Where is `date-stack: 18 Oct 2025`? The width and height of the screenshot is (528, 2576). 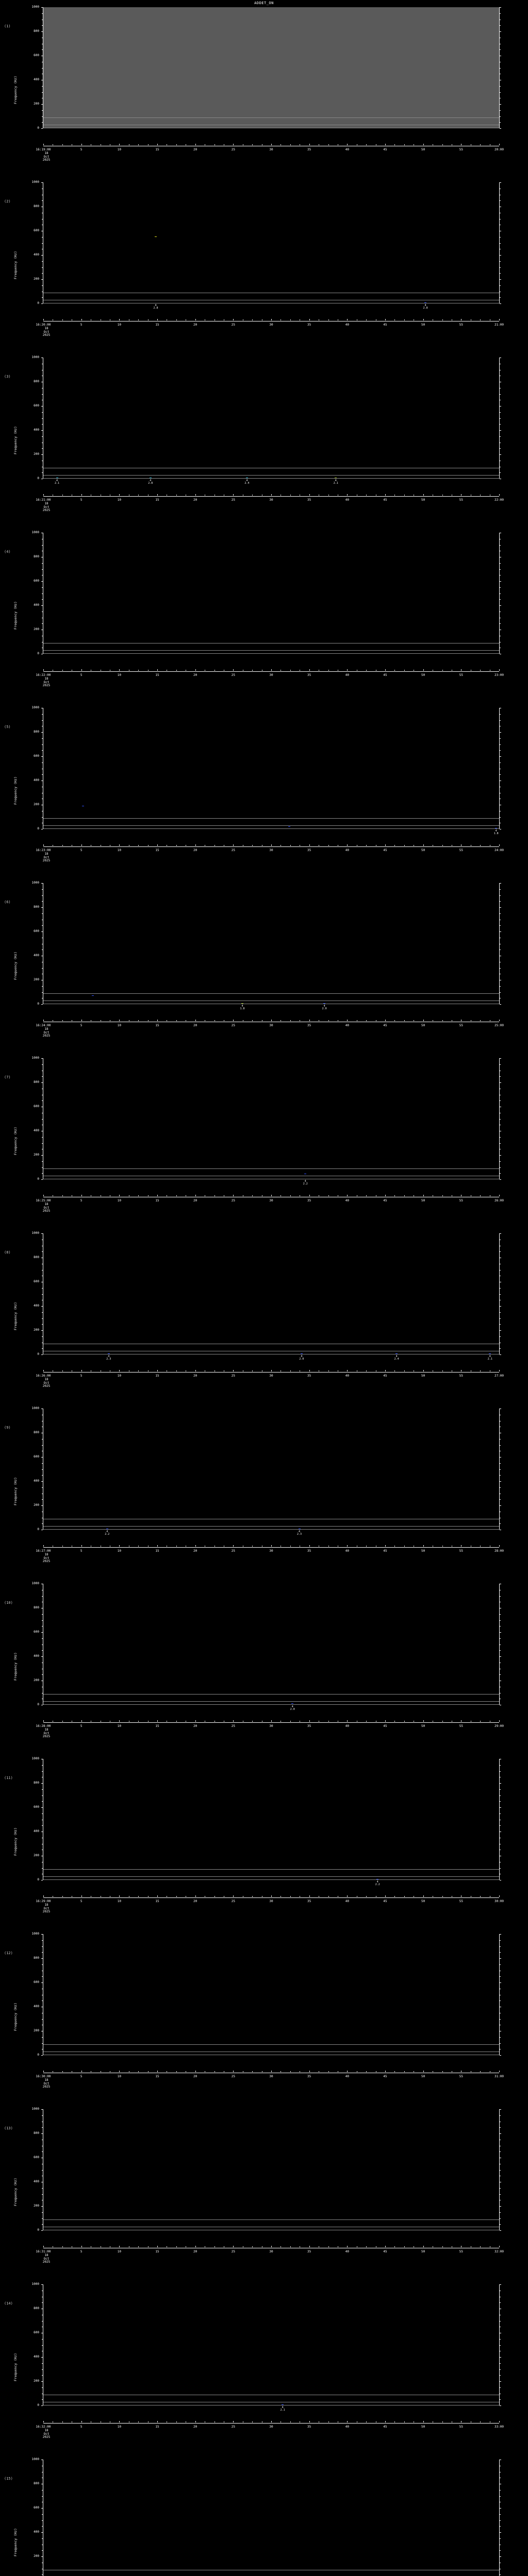
date-stack: 18 Oct 2025 is located at coordinates (46, 332).